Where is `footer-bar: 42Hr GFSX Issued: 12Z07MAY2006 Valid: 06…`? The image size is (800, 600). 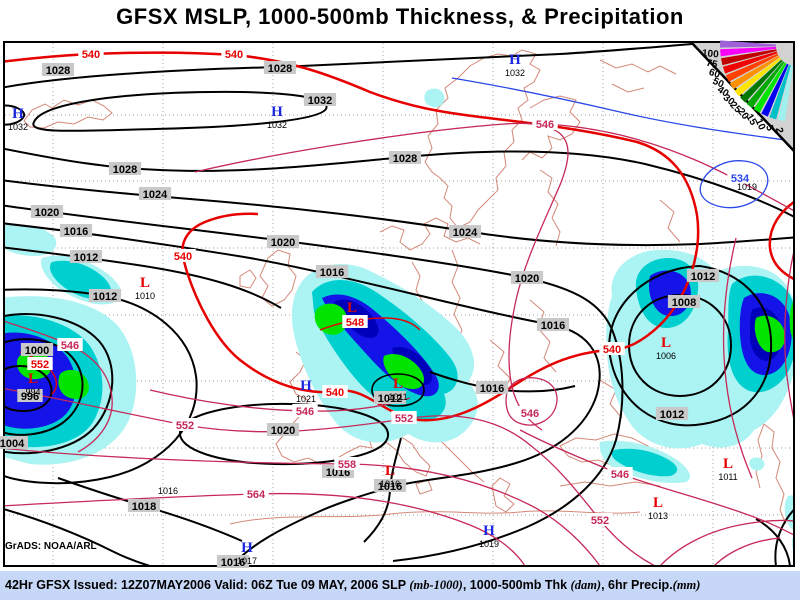 footer-bar: 42Hr GFSX Issued: 12Z07MAY2006 Valid: 06… is located at coordinates (400, 585).